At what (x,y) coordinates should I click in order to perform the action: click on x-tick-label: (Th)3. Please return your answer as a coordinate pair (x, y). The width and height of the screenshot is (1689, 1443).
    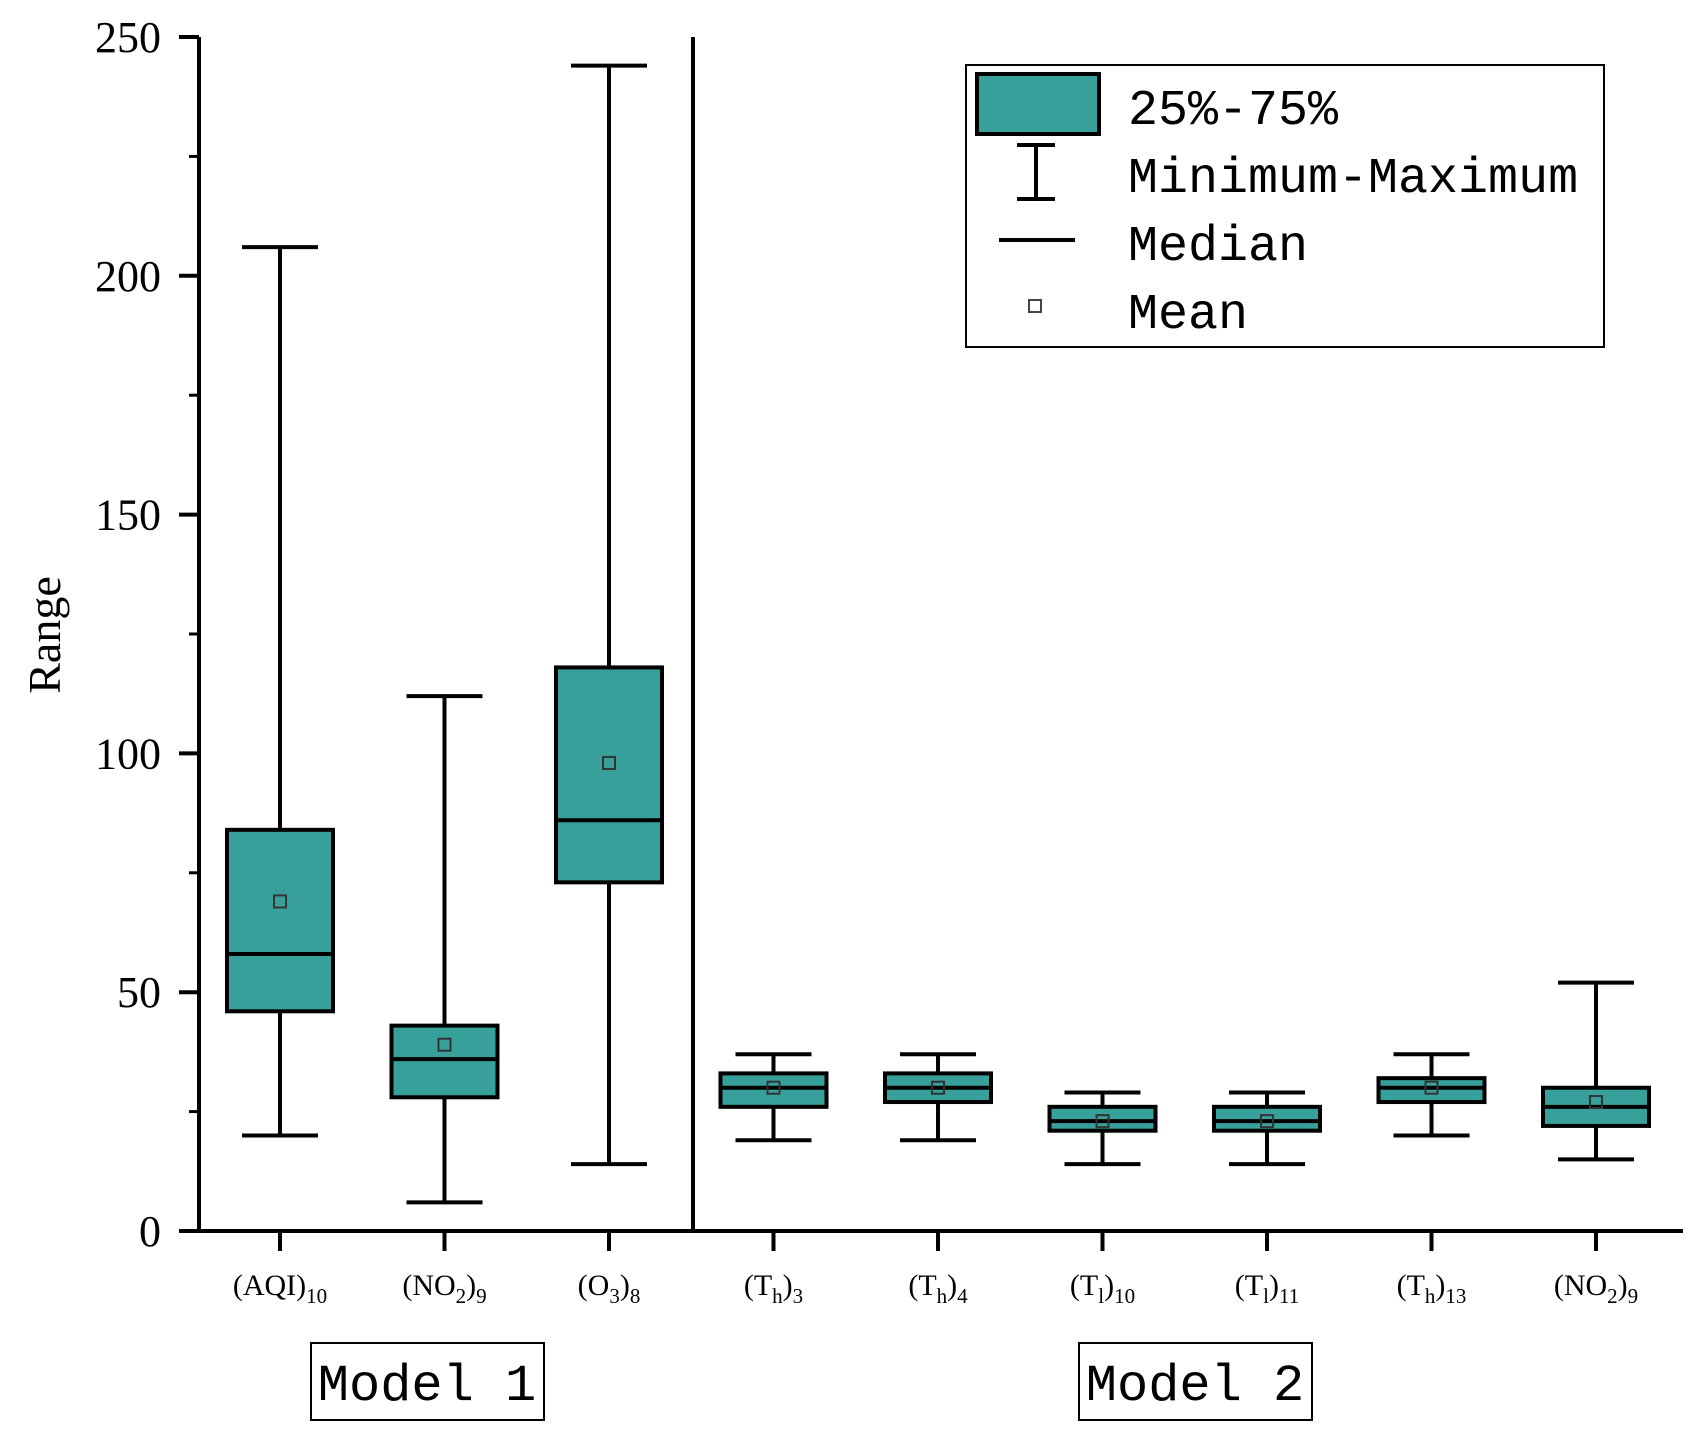
    Looking at the image, I should click on (773, 1288).